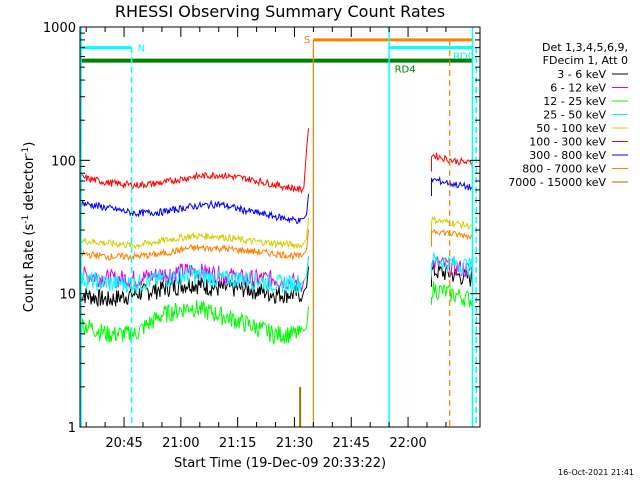 This screenshot has height=480, width=640. I want to click on legend-header-1: Det 1,3,4,5,6,9,, so click(585, 47).